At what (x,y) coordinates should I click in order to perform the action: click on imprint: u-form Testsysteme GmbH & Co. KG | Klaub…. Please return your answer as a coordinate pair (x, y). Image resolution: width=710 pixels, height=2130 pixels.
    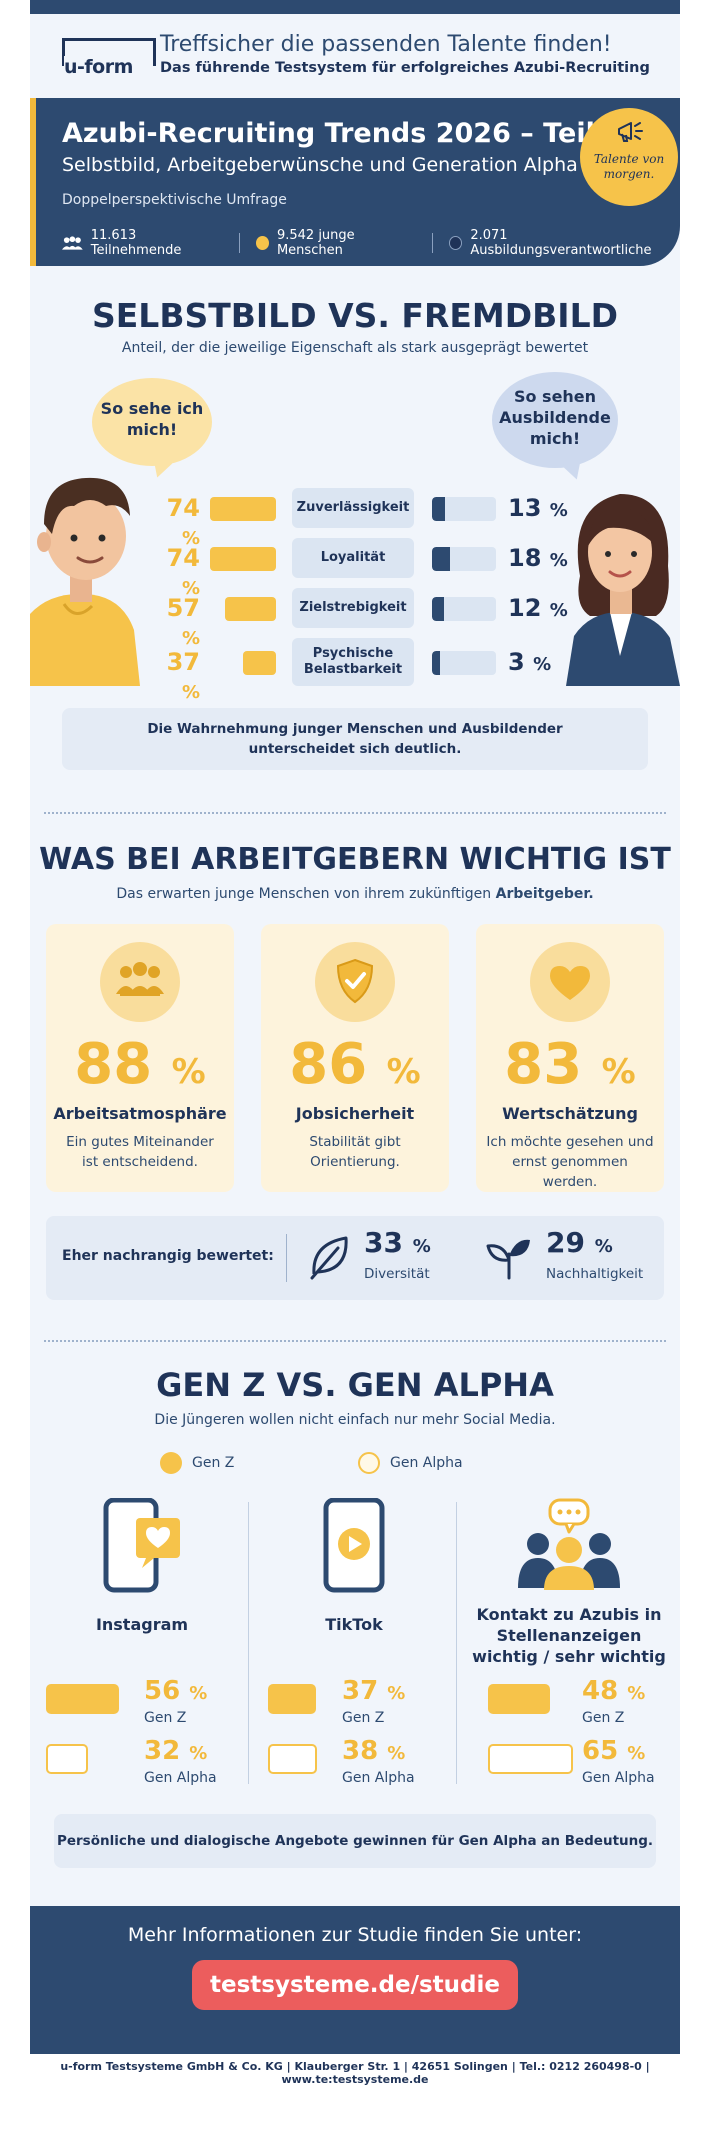
    Looking at the image, I should click on (355, 2092).